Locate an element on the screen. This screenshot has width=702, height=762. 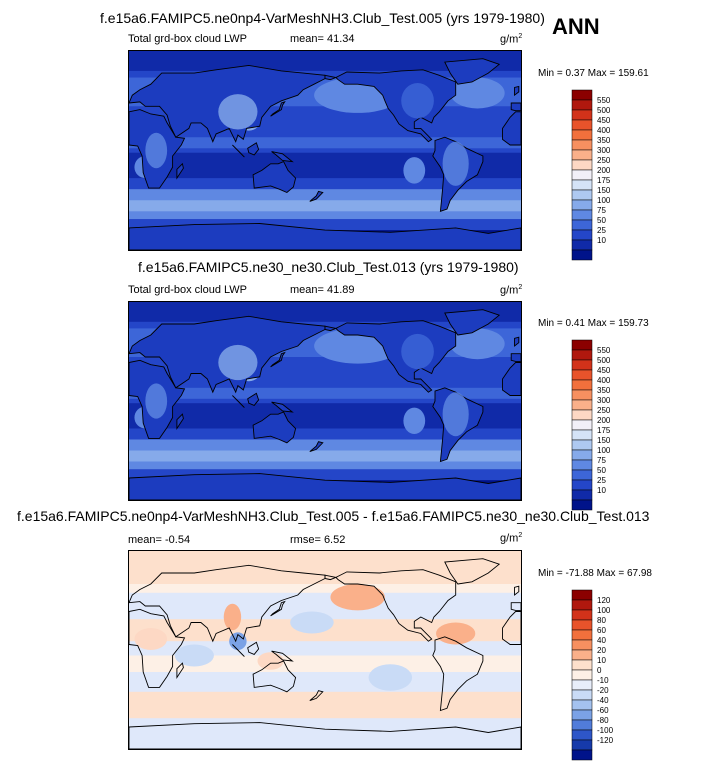
panel-2-units-exp: 2 is located at coordinates (520, 287).